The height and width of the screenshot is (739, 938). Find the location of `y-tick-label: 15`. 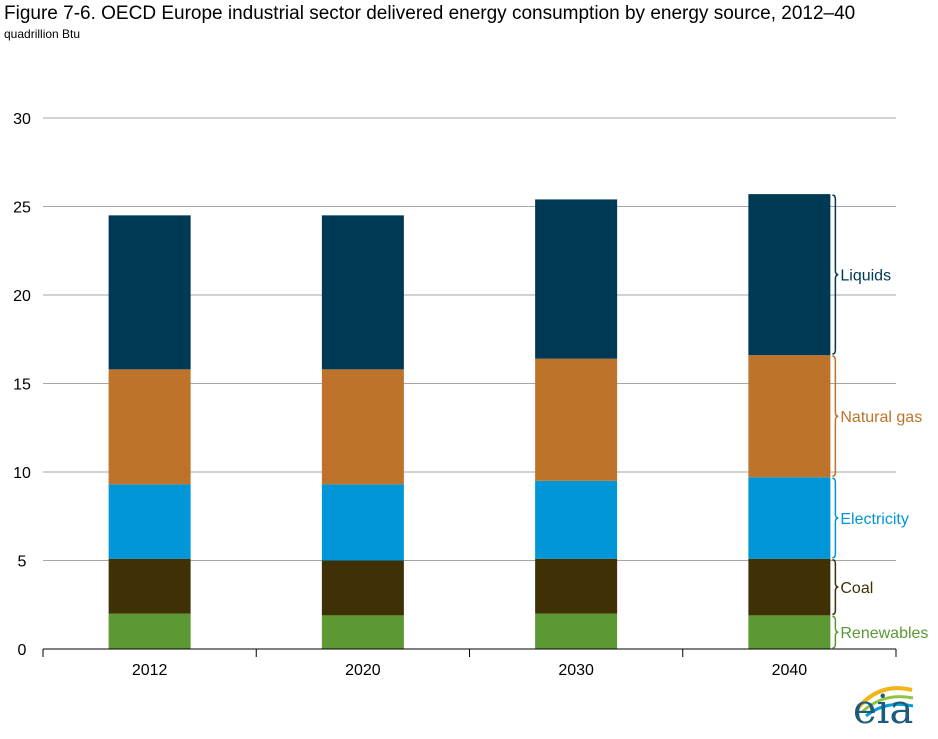

y-tick-label: 15 is located at coordinates (22, 385).